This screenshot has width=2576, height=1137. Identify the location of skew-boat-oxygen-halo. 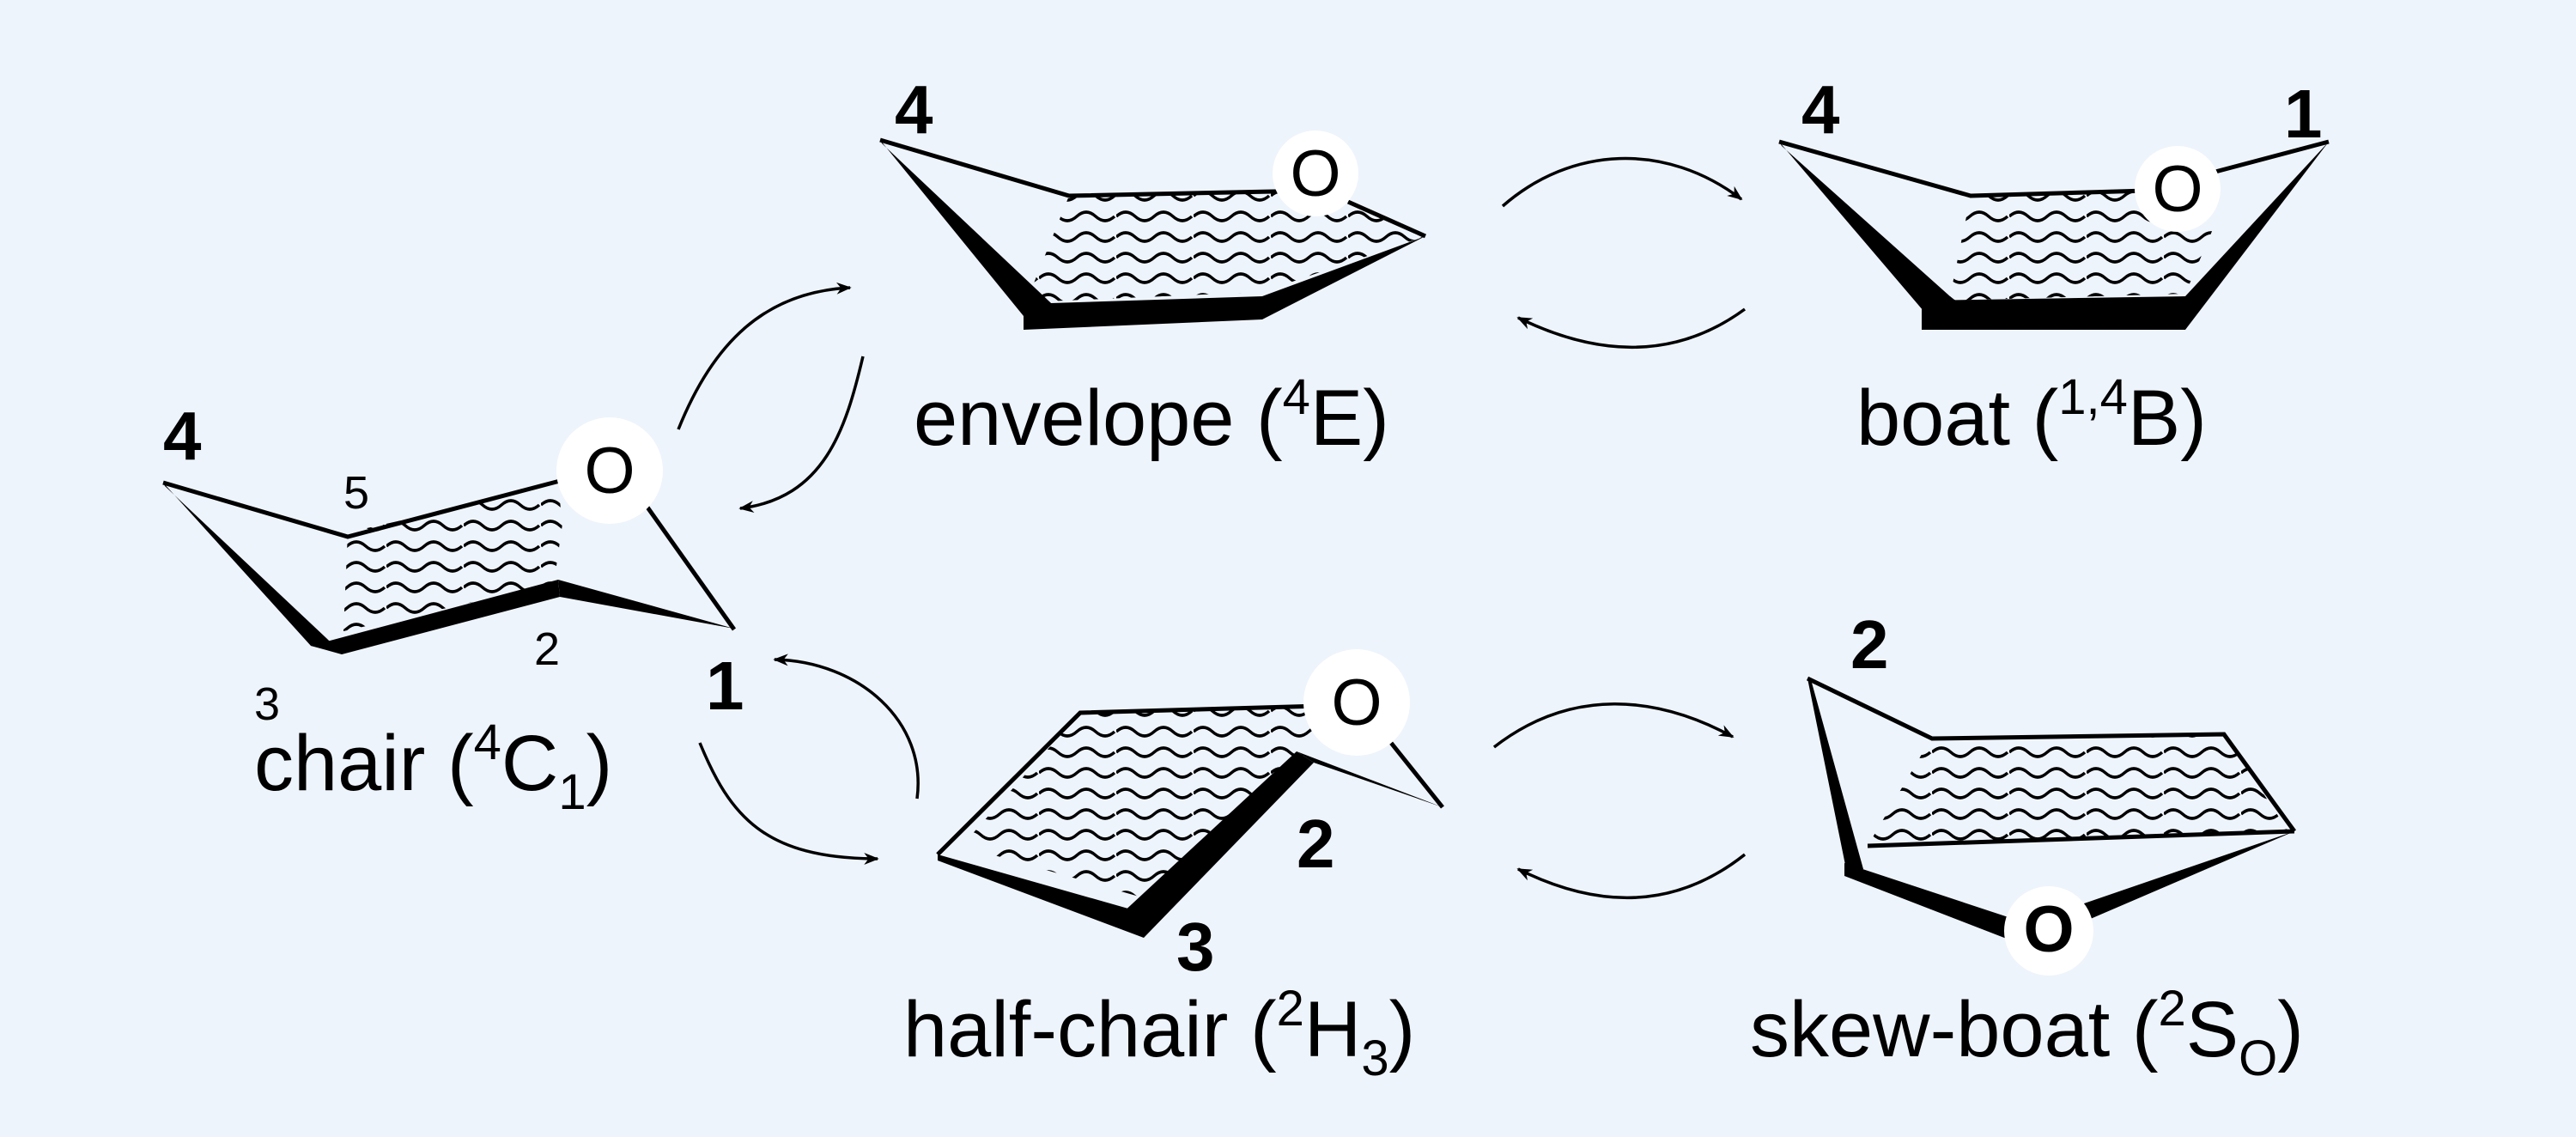
(2048, 931).